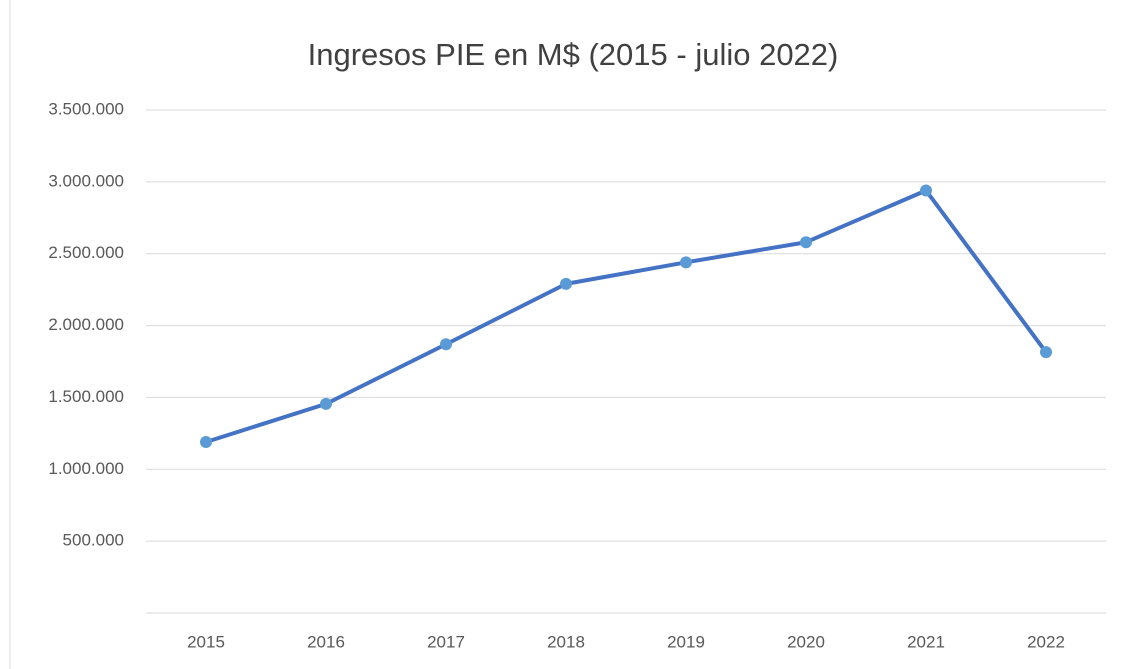 This screenshot has width=1129, height=669. Describe the element at coordinates (206, 641) in the screenshot. I see `x-tick-label: 2015` at that location.